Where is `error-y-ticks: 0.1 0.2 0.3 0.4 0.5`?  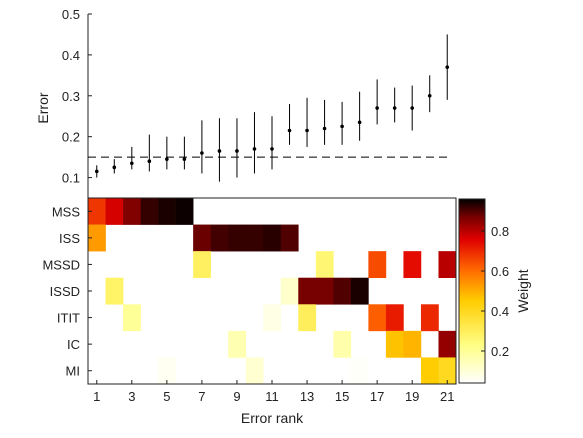
error-y-ticks: 0.1 0.2 0.3 0.4 0.5 is located at coordinates (77, 96).